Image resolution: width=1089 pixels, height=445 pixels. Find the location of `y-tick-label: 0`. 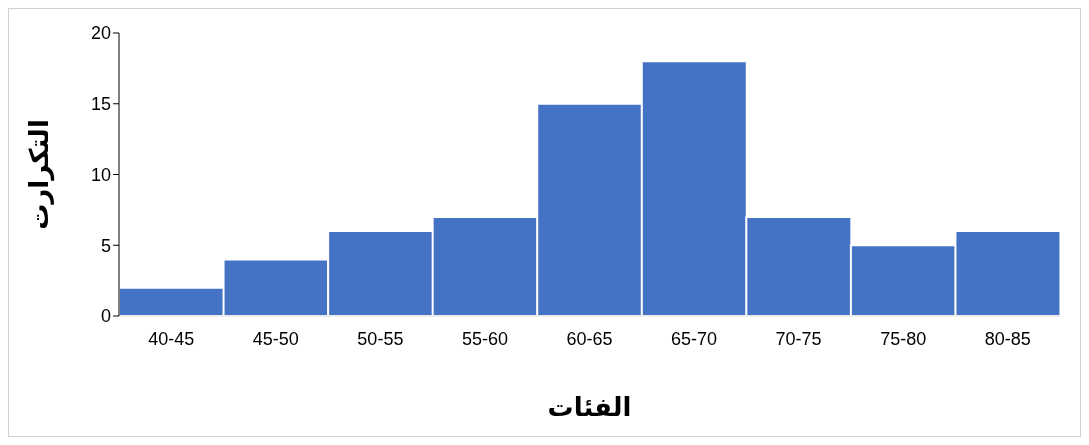

y-tick-label: 0 is located at coordinates (105, 316).